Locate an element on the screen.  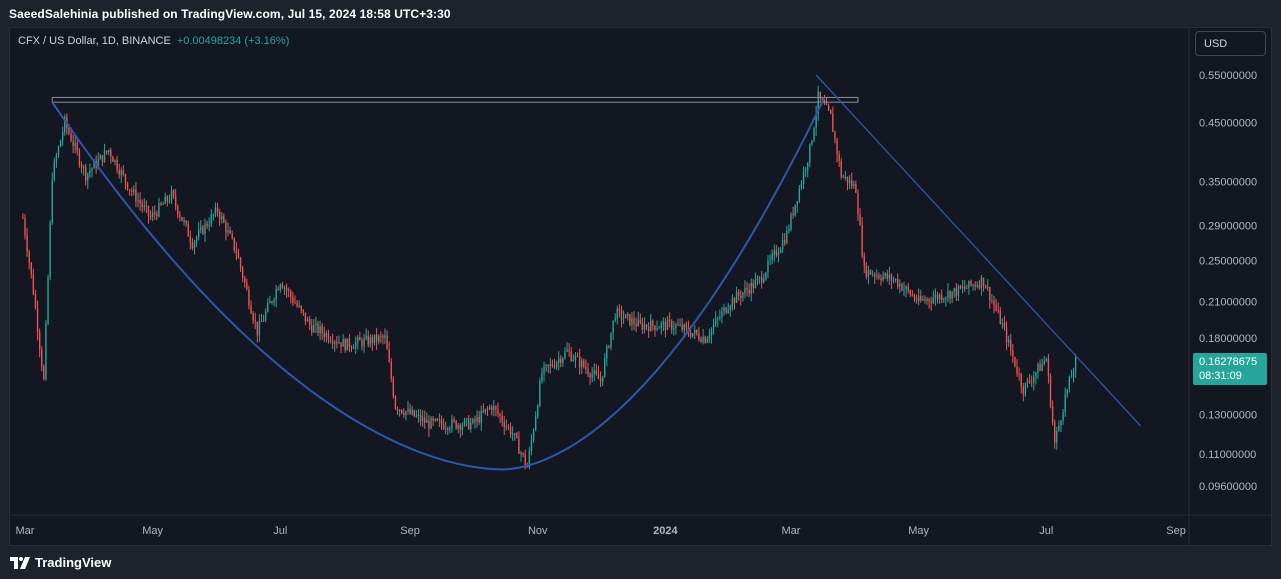
price-tick-label: 0.35000000 is located at coordinates (1228, 182).